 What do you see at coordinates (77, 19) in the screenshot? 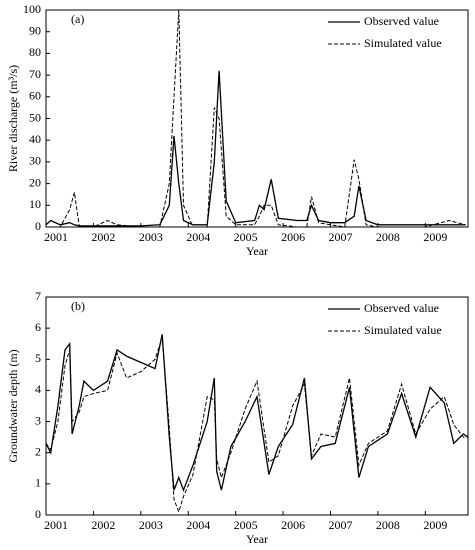
I see `panel-title: (a)` at bounding box center [77, 19].